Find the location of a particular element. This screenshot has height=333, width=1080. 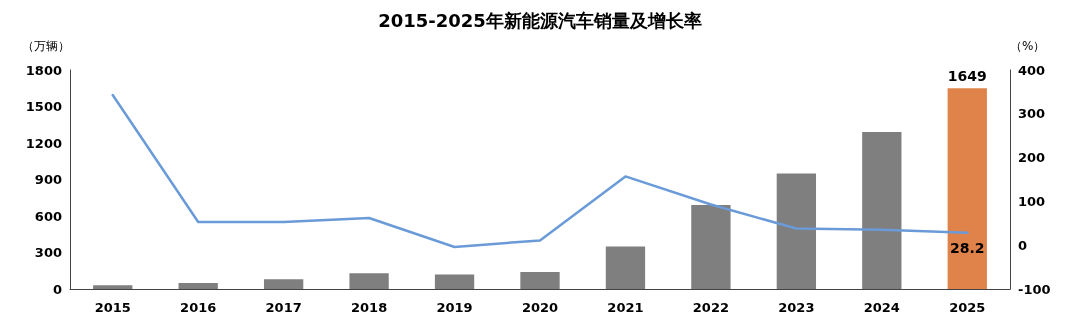

y-tick-label: 1500 is located at coordinates (43, 106).